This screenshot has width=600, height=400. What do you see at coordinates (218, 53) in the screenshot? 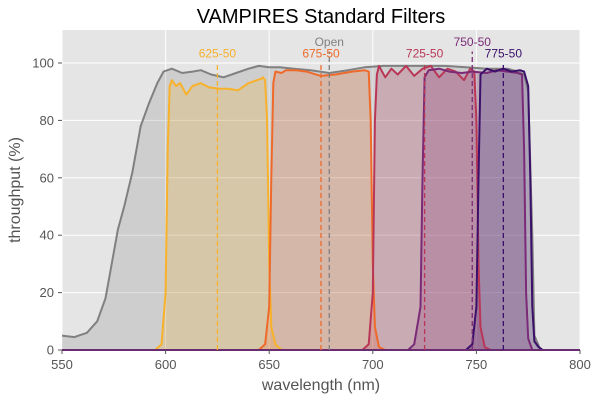
I see `annotation-625-50: 625-50` at bounding box center [218, 53].